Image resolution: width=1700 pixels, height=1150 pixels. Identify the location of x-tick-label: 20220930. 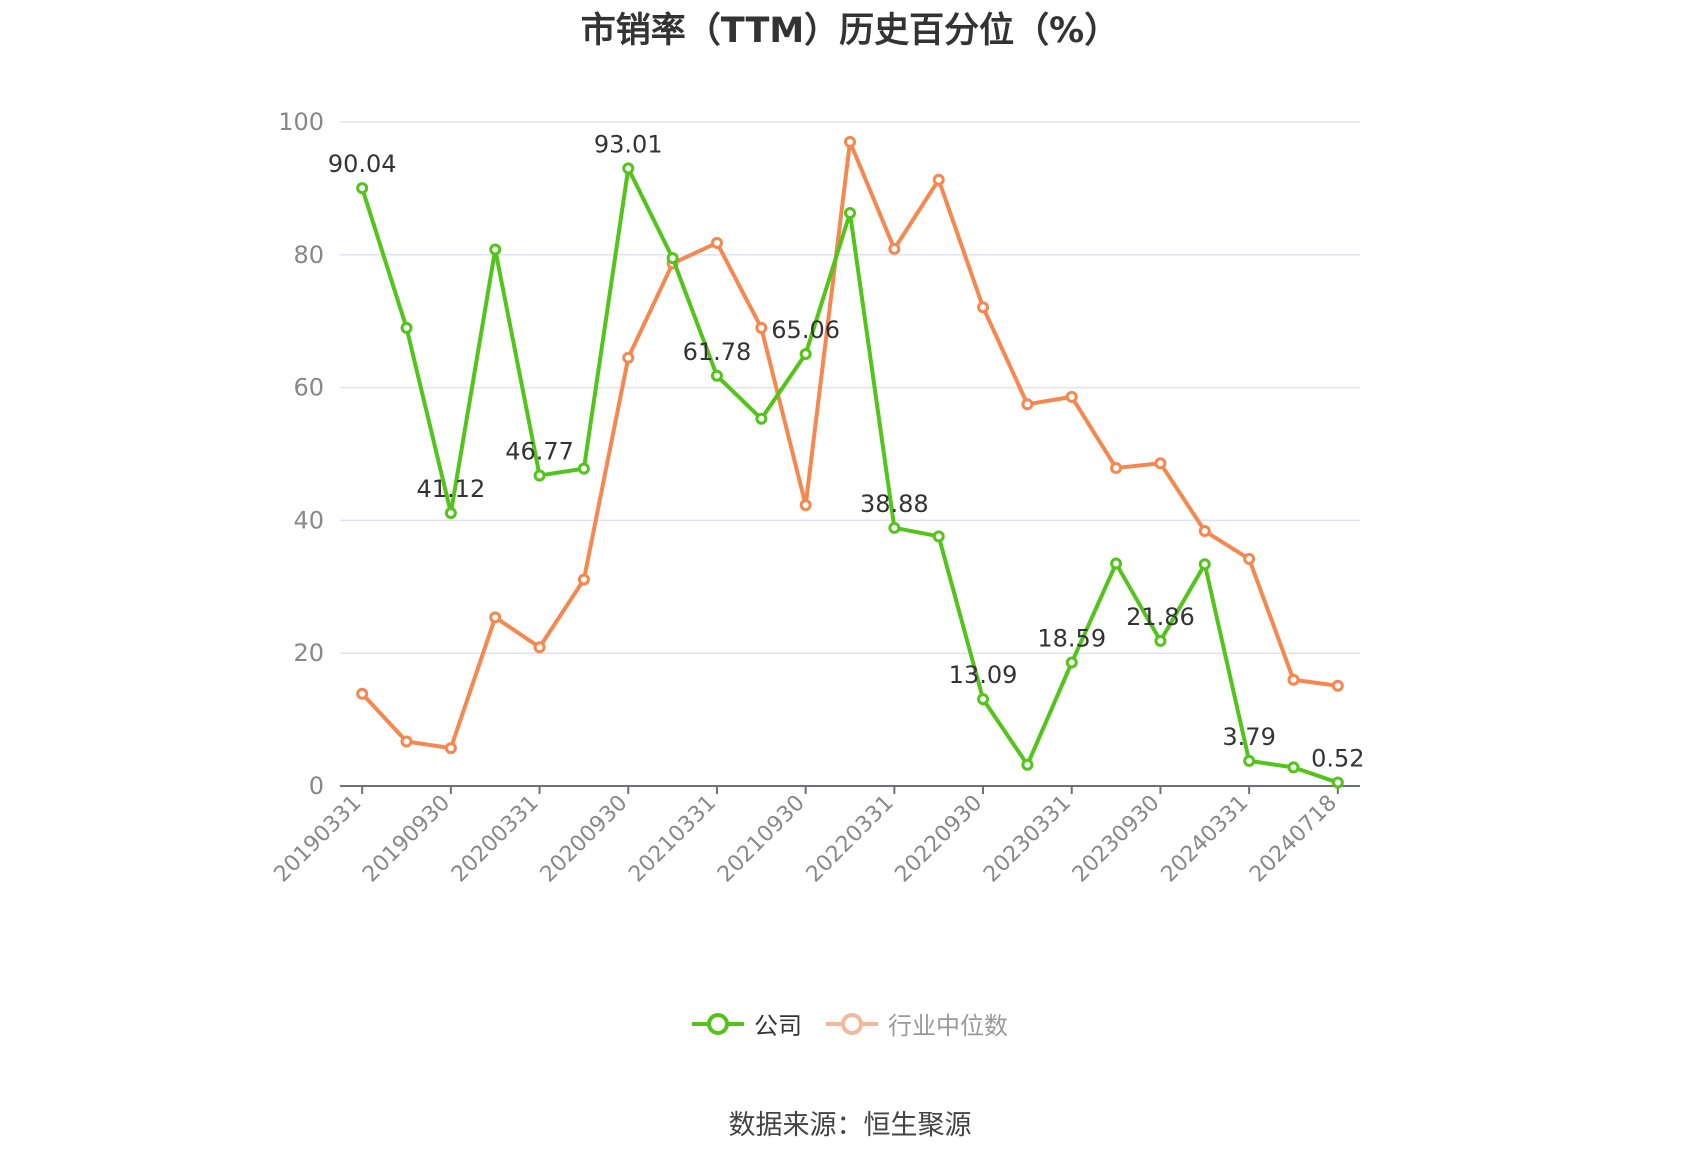
(938, 839).